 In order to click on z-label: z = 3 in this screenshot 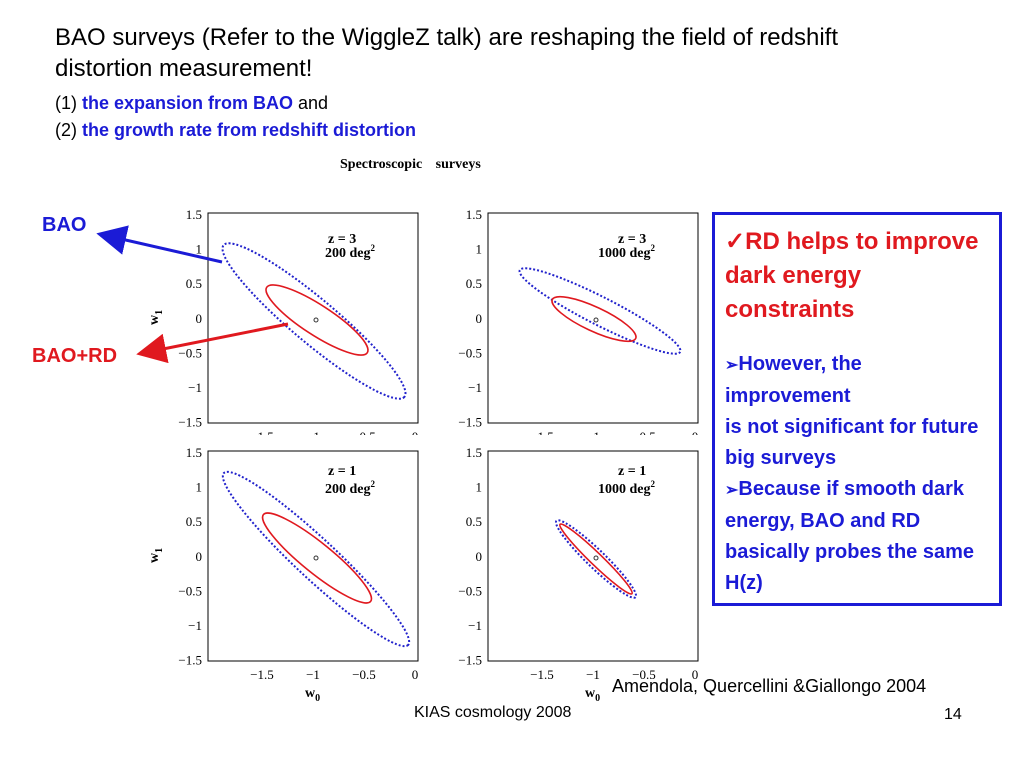, I will do `click(342, 239)`.